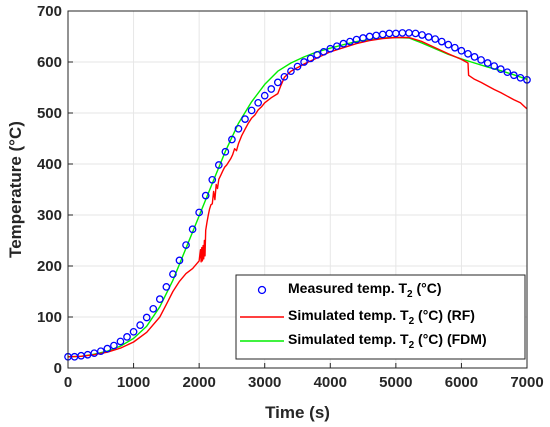  I want to click on legend-marker-measured, so click(262, 290).